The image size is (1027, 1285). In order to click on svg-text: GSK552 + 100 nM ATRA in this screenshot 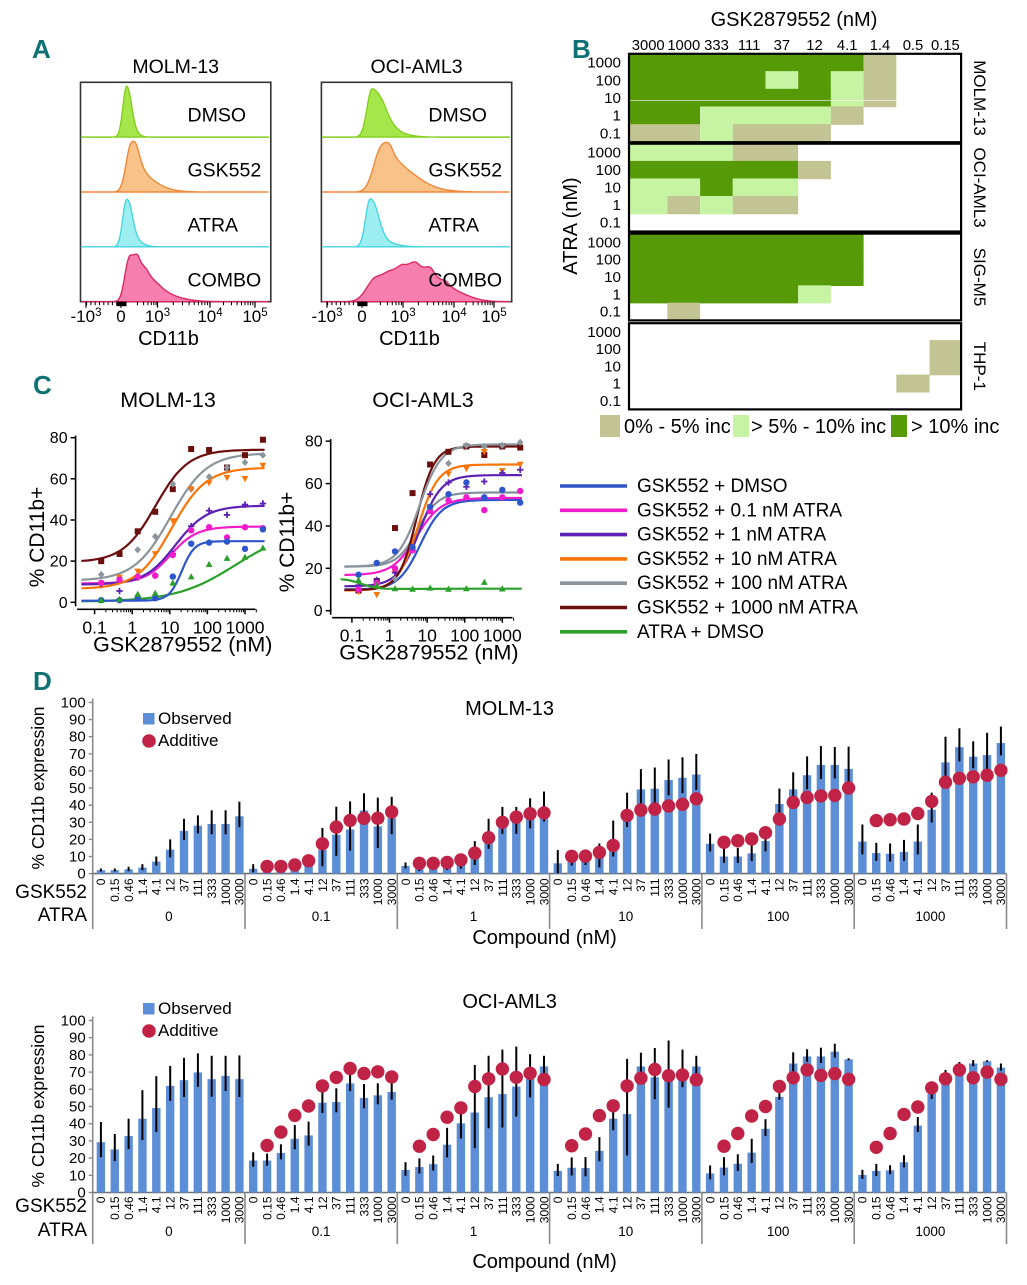, I will do `click(742, 583)`.